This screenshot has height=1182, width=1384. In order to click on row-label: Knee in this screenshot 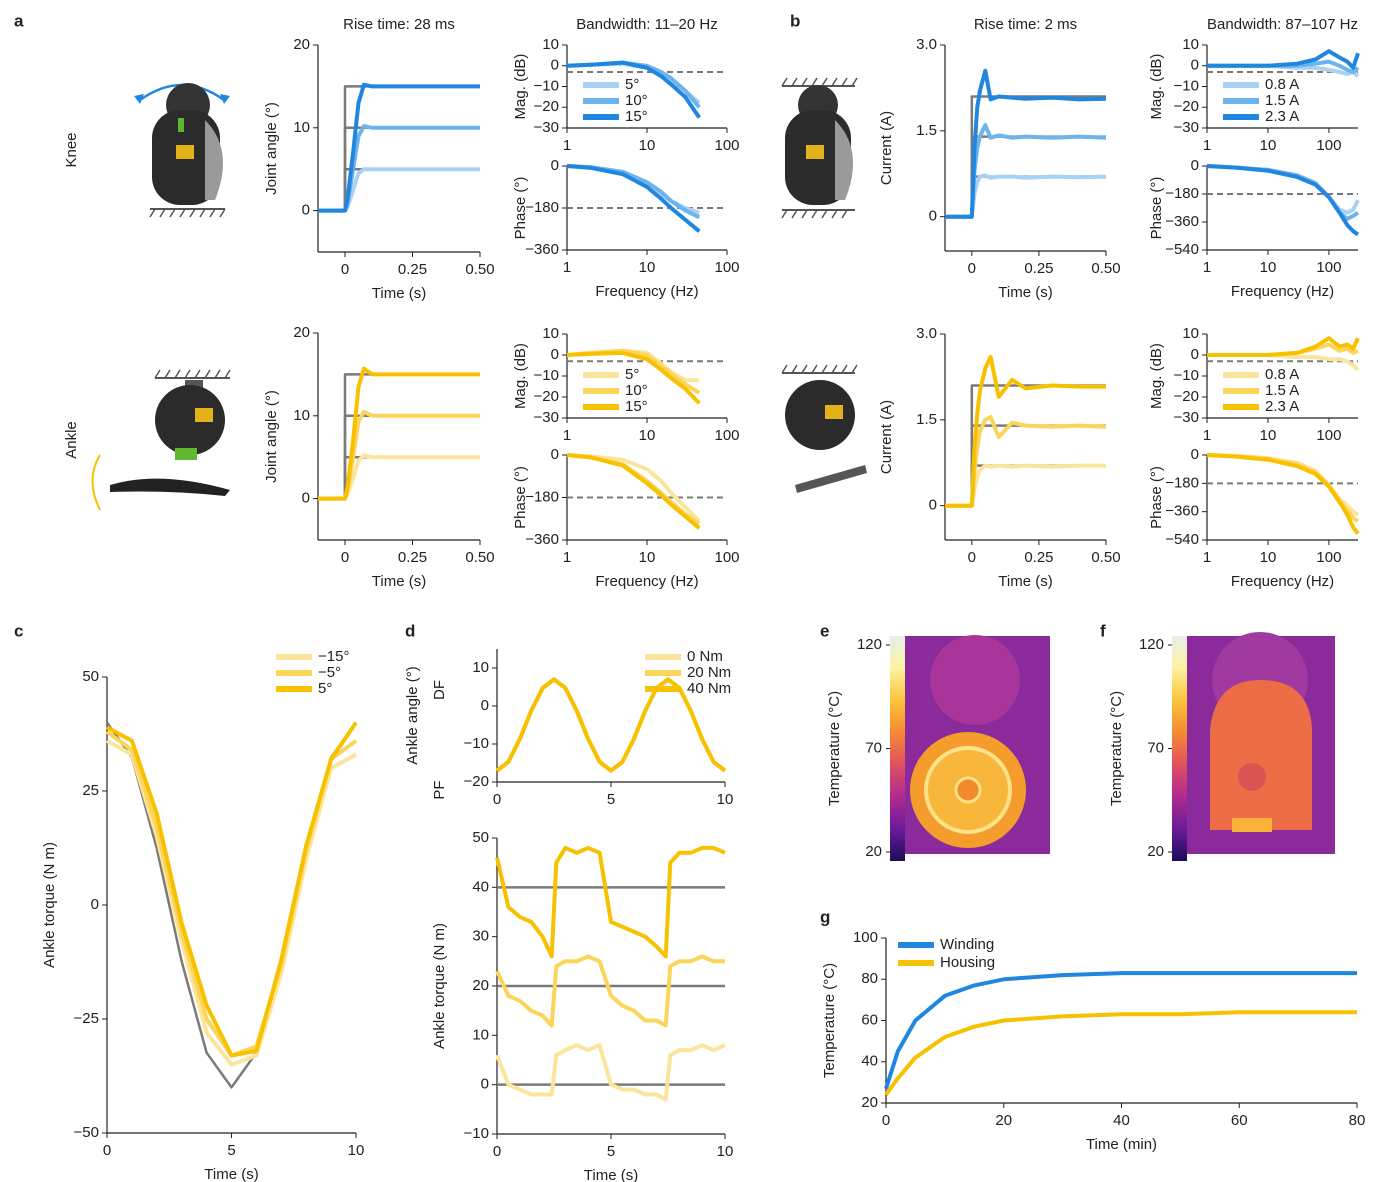, I will do `click(71, 149)`.